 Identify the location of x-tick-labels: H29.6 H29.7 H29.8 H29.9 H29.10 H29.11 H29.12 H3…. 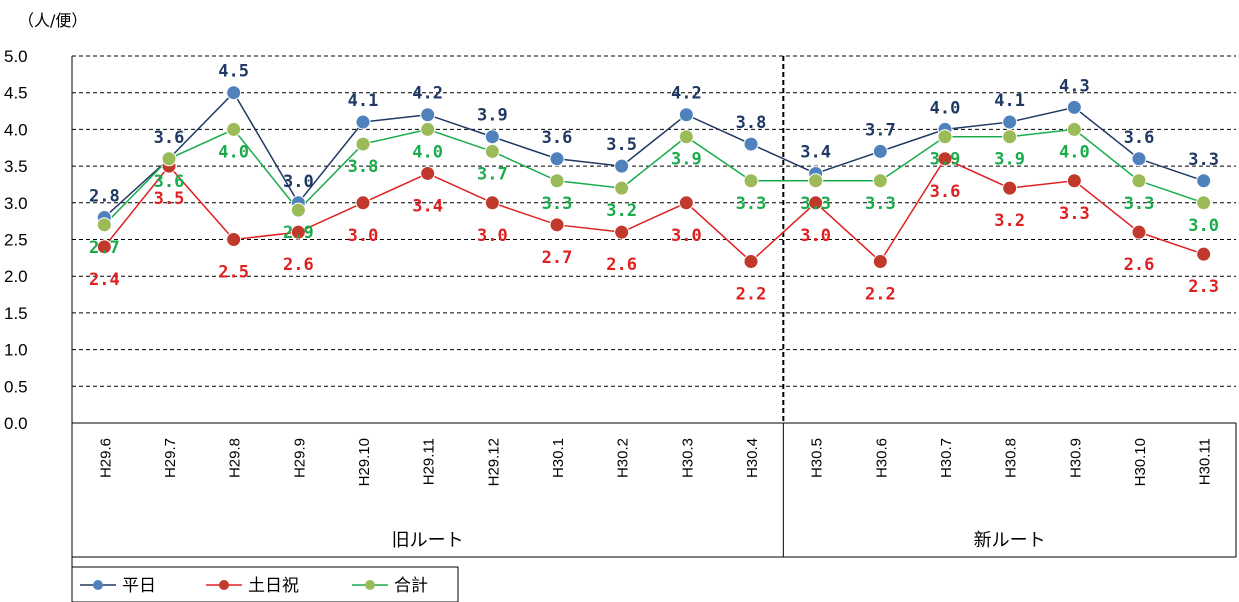
(655, 462).